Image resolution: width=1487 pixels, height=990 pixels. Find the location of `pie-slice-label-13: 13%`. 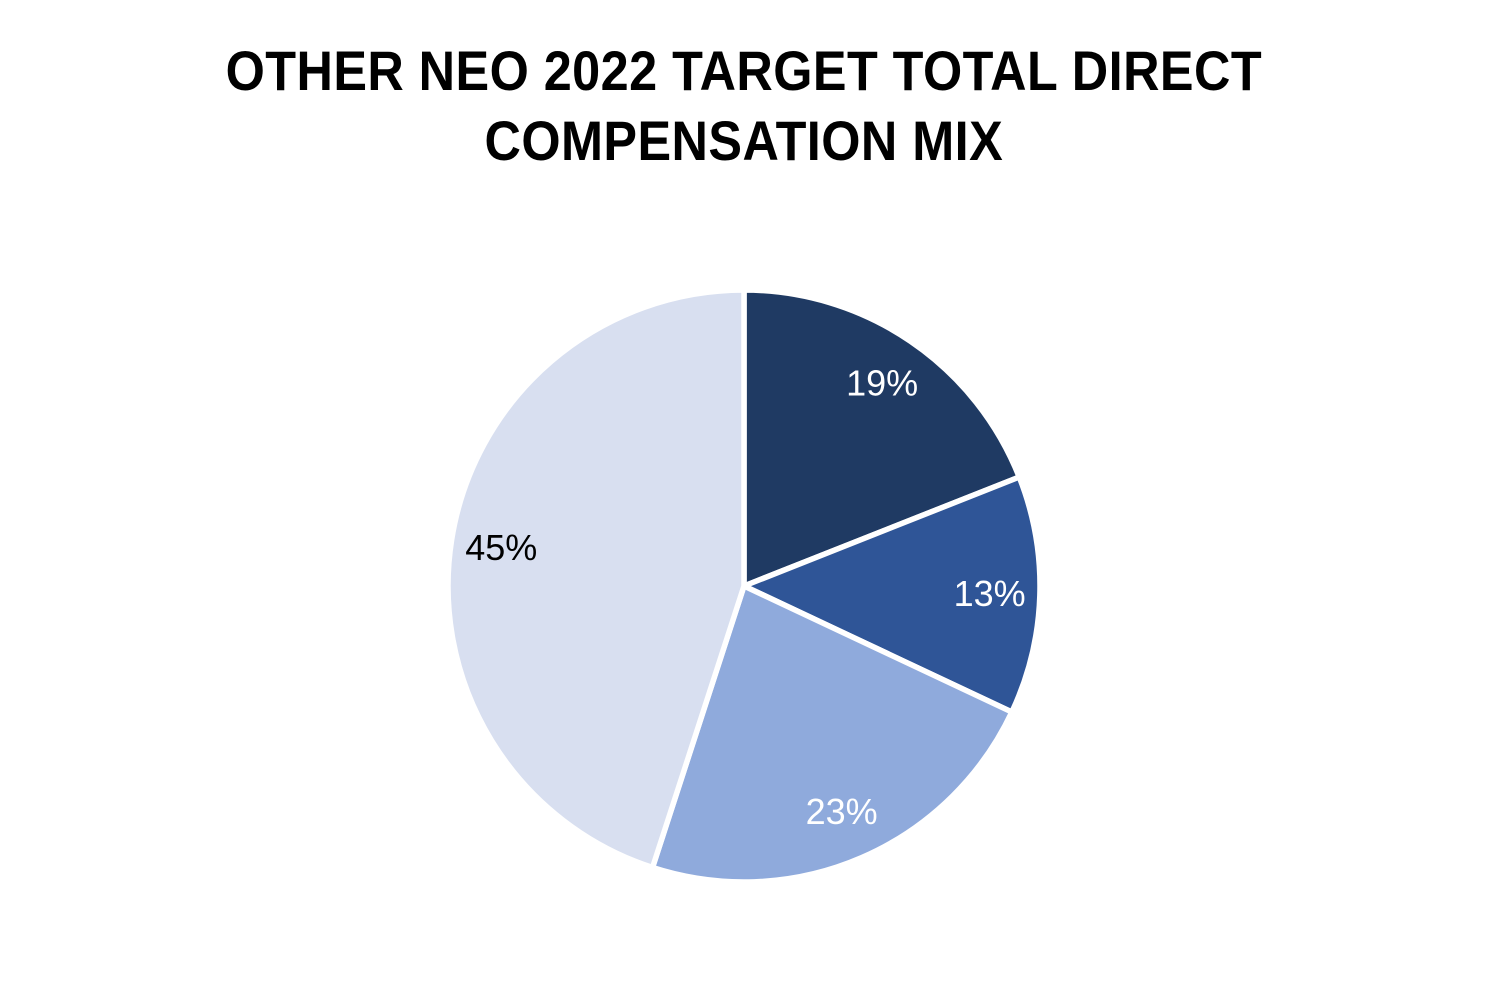

pie-slice-label-13: 13% is located at coordinates (990, 593).